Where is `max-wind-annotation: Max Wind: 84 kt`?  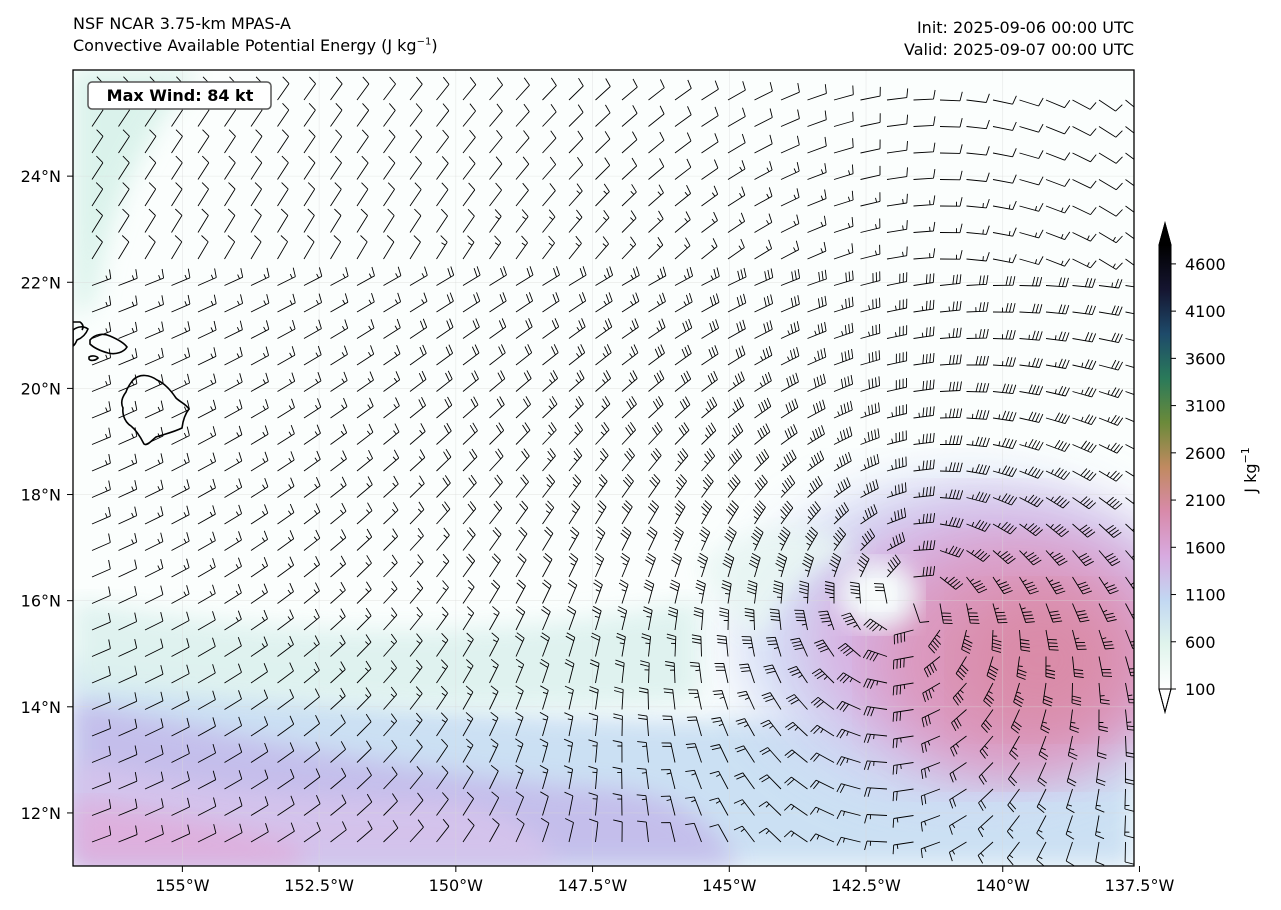
max-wind-annotation: Max Wind: 84 kt is located at coordinates (179, 95).